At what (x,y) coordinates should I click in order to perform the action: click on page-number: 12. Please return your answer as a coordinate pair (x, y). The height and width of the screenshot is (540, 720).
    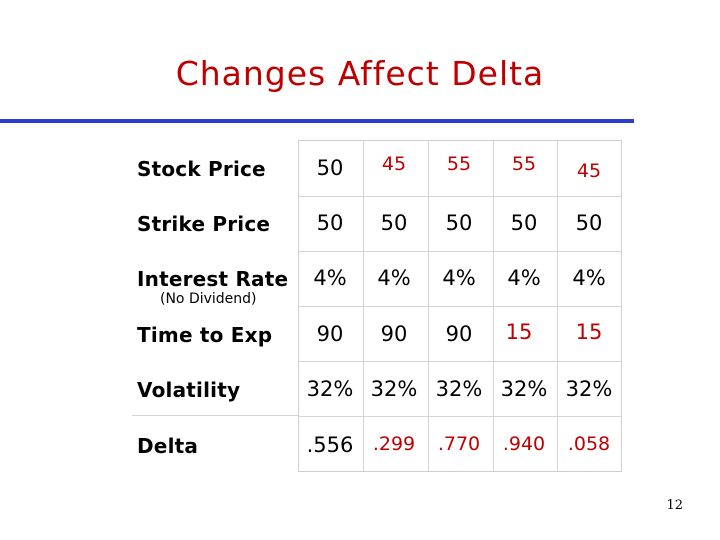
    Looking at the image, I should click on (674, 505).